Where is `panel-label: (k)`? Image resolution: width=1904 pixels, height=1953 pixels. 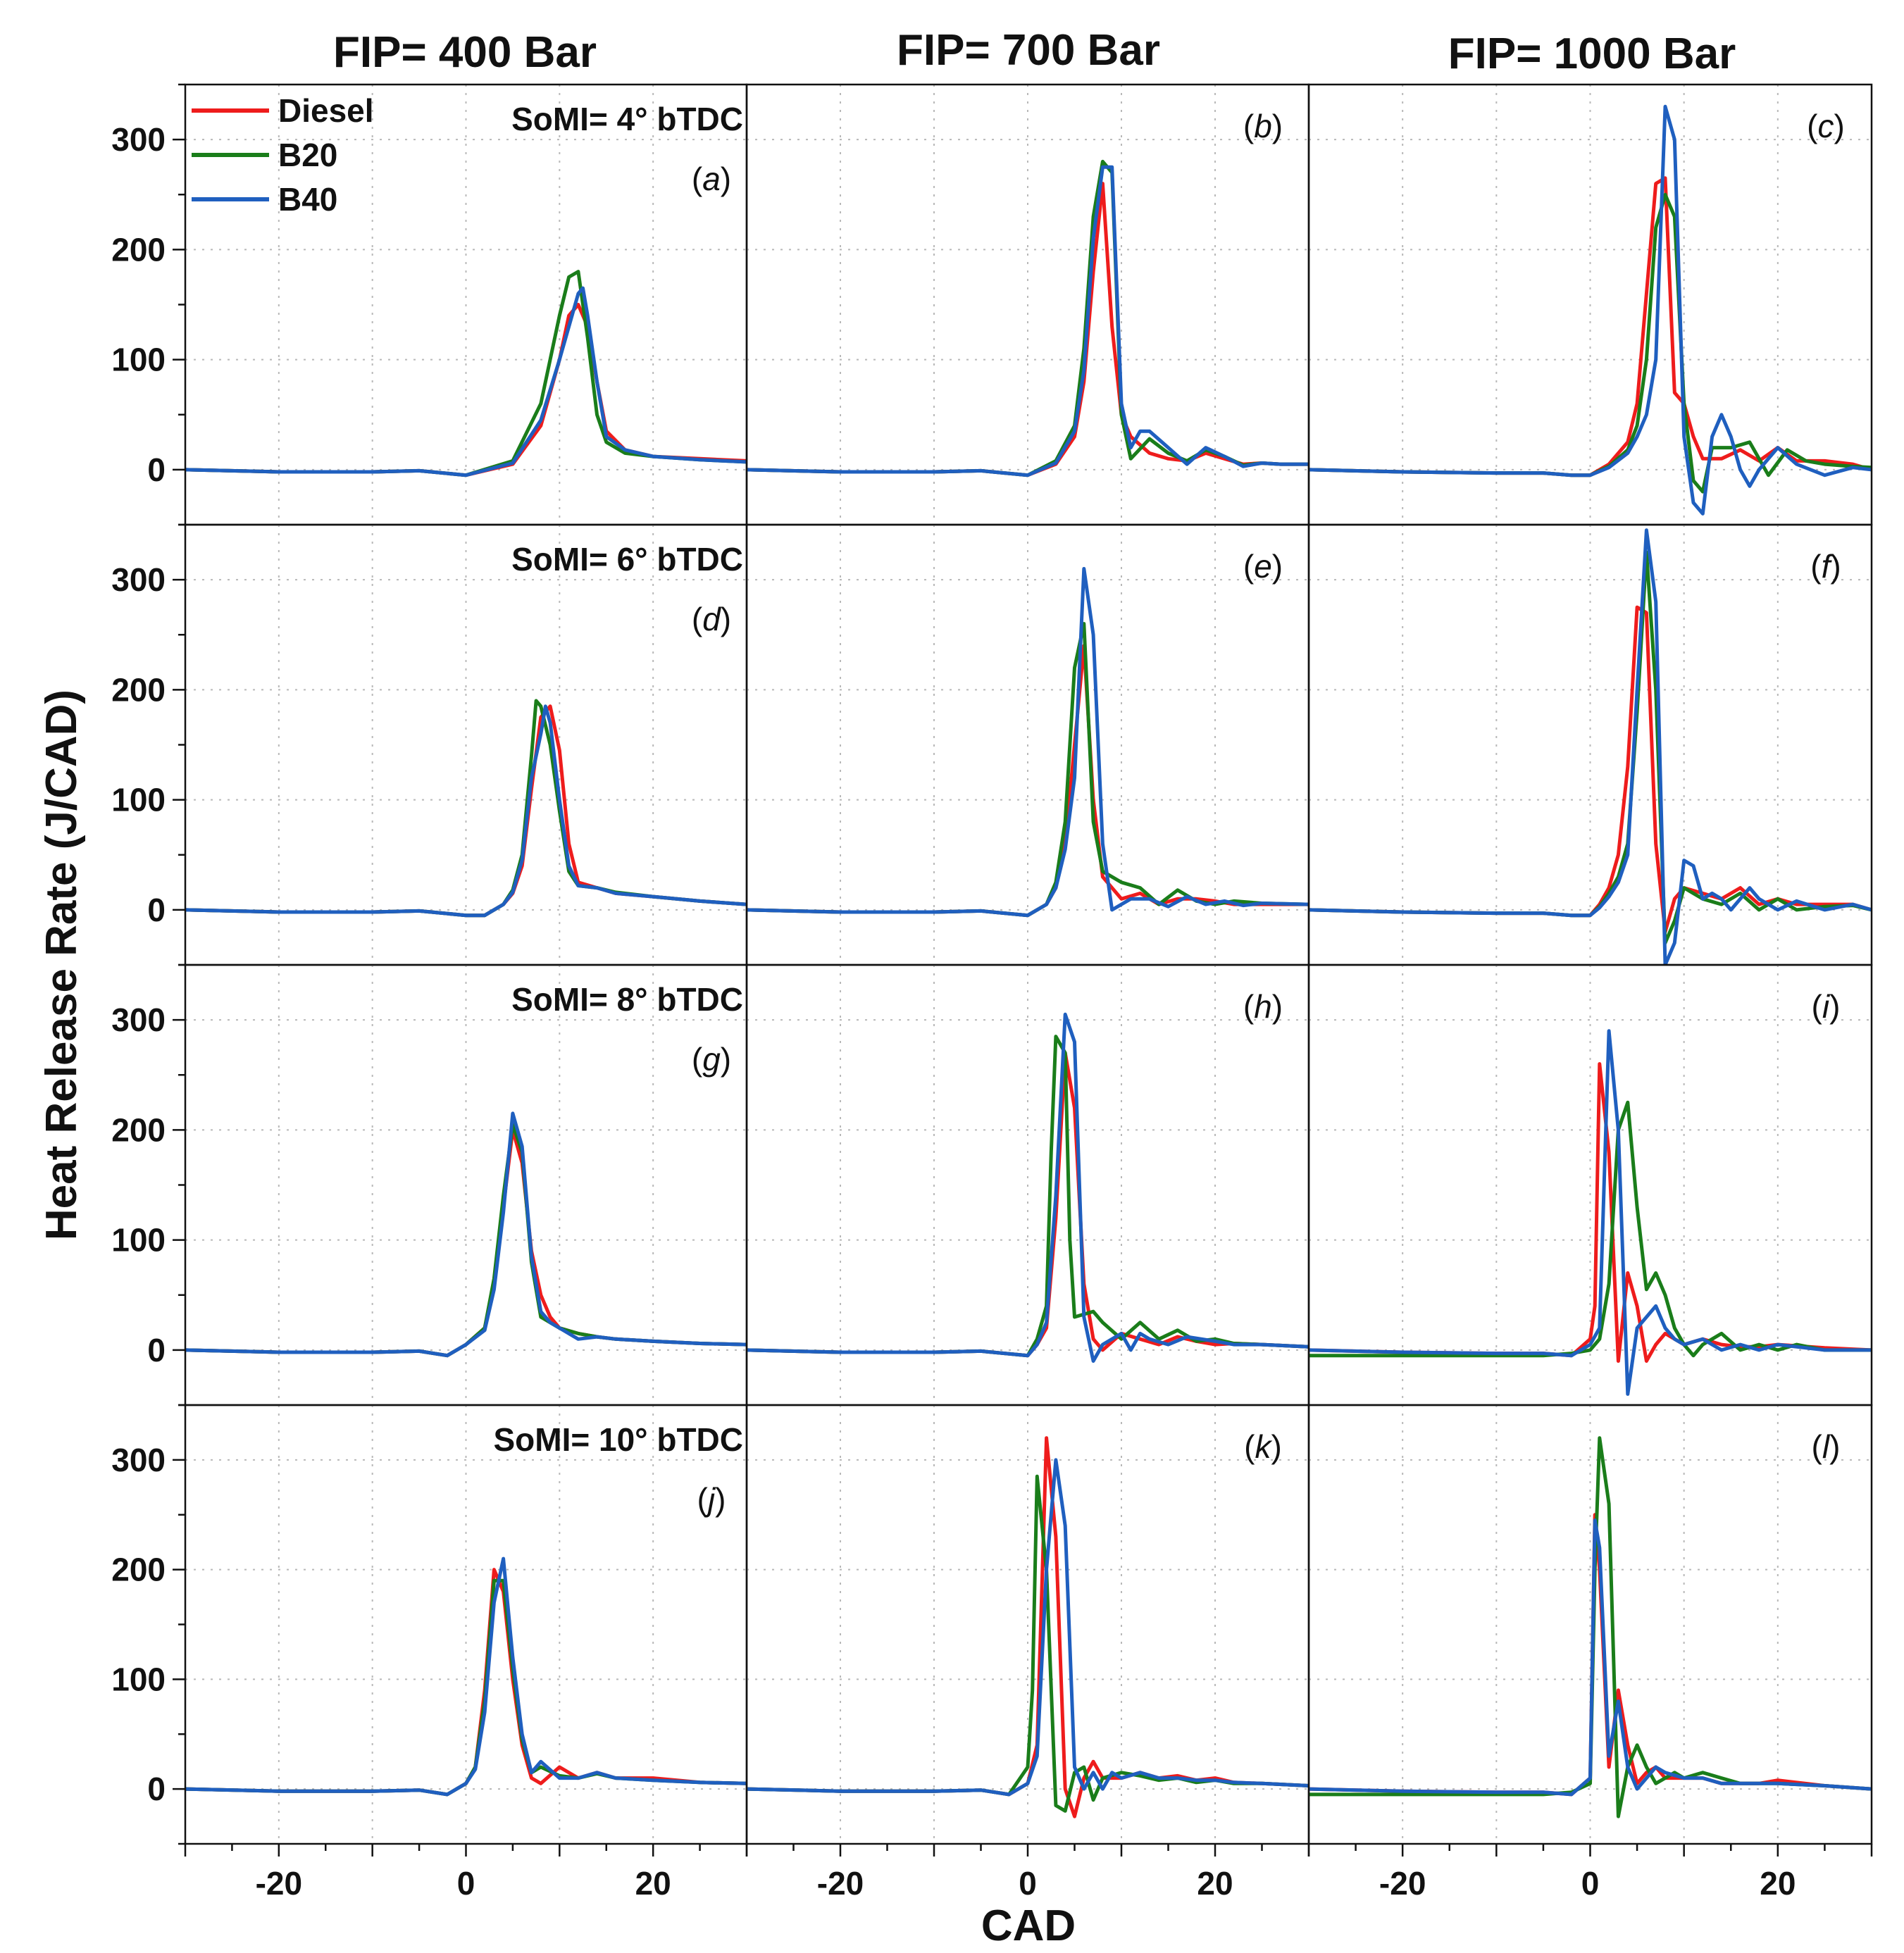
panel-label: (k) is located at coordinates (1263, 1446).